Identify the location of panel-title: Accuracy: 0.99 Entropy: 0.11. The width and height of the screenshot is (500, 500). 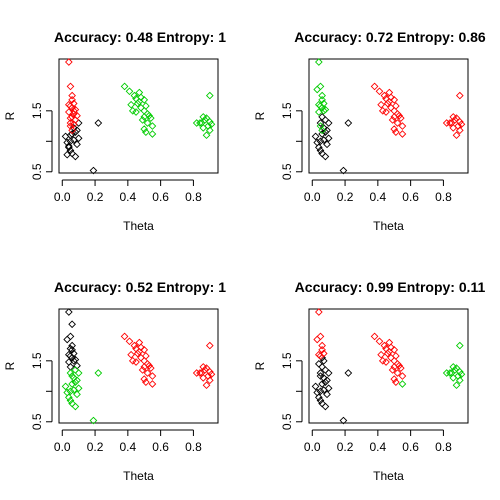
(390, 287).